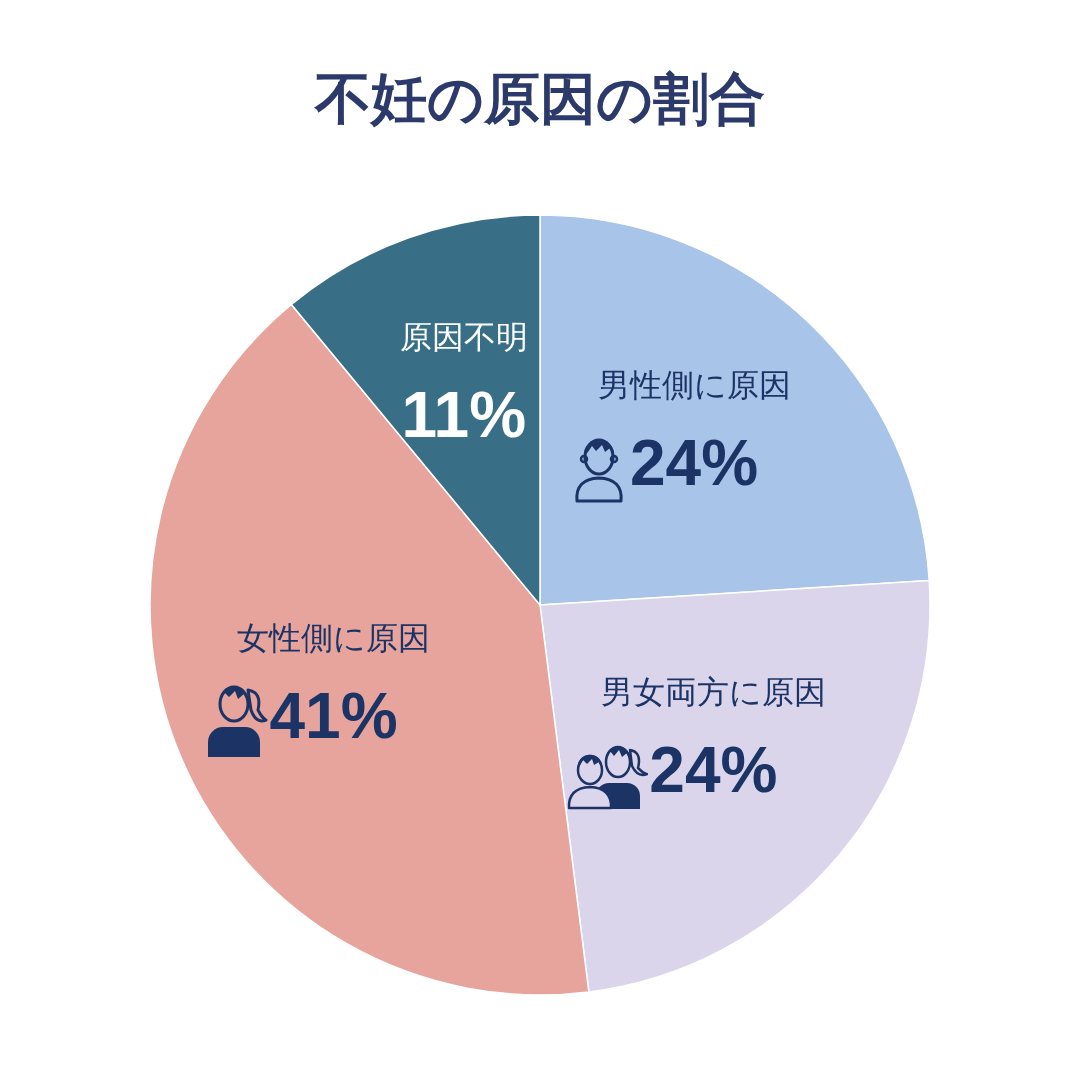 The image size is (1080, 1080). What do you see at coordinates (539, 98) in the screenshot?
I see `chart-title: 不妊の原因の割合` at bounding box center [539, 98].